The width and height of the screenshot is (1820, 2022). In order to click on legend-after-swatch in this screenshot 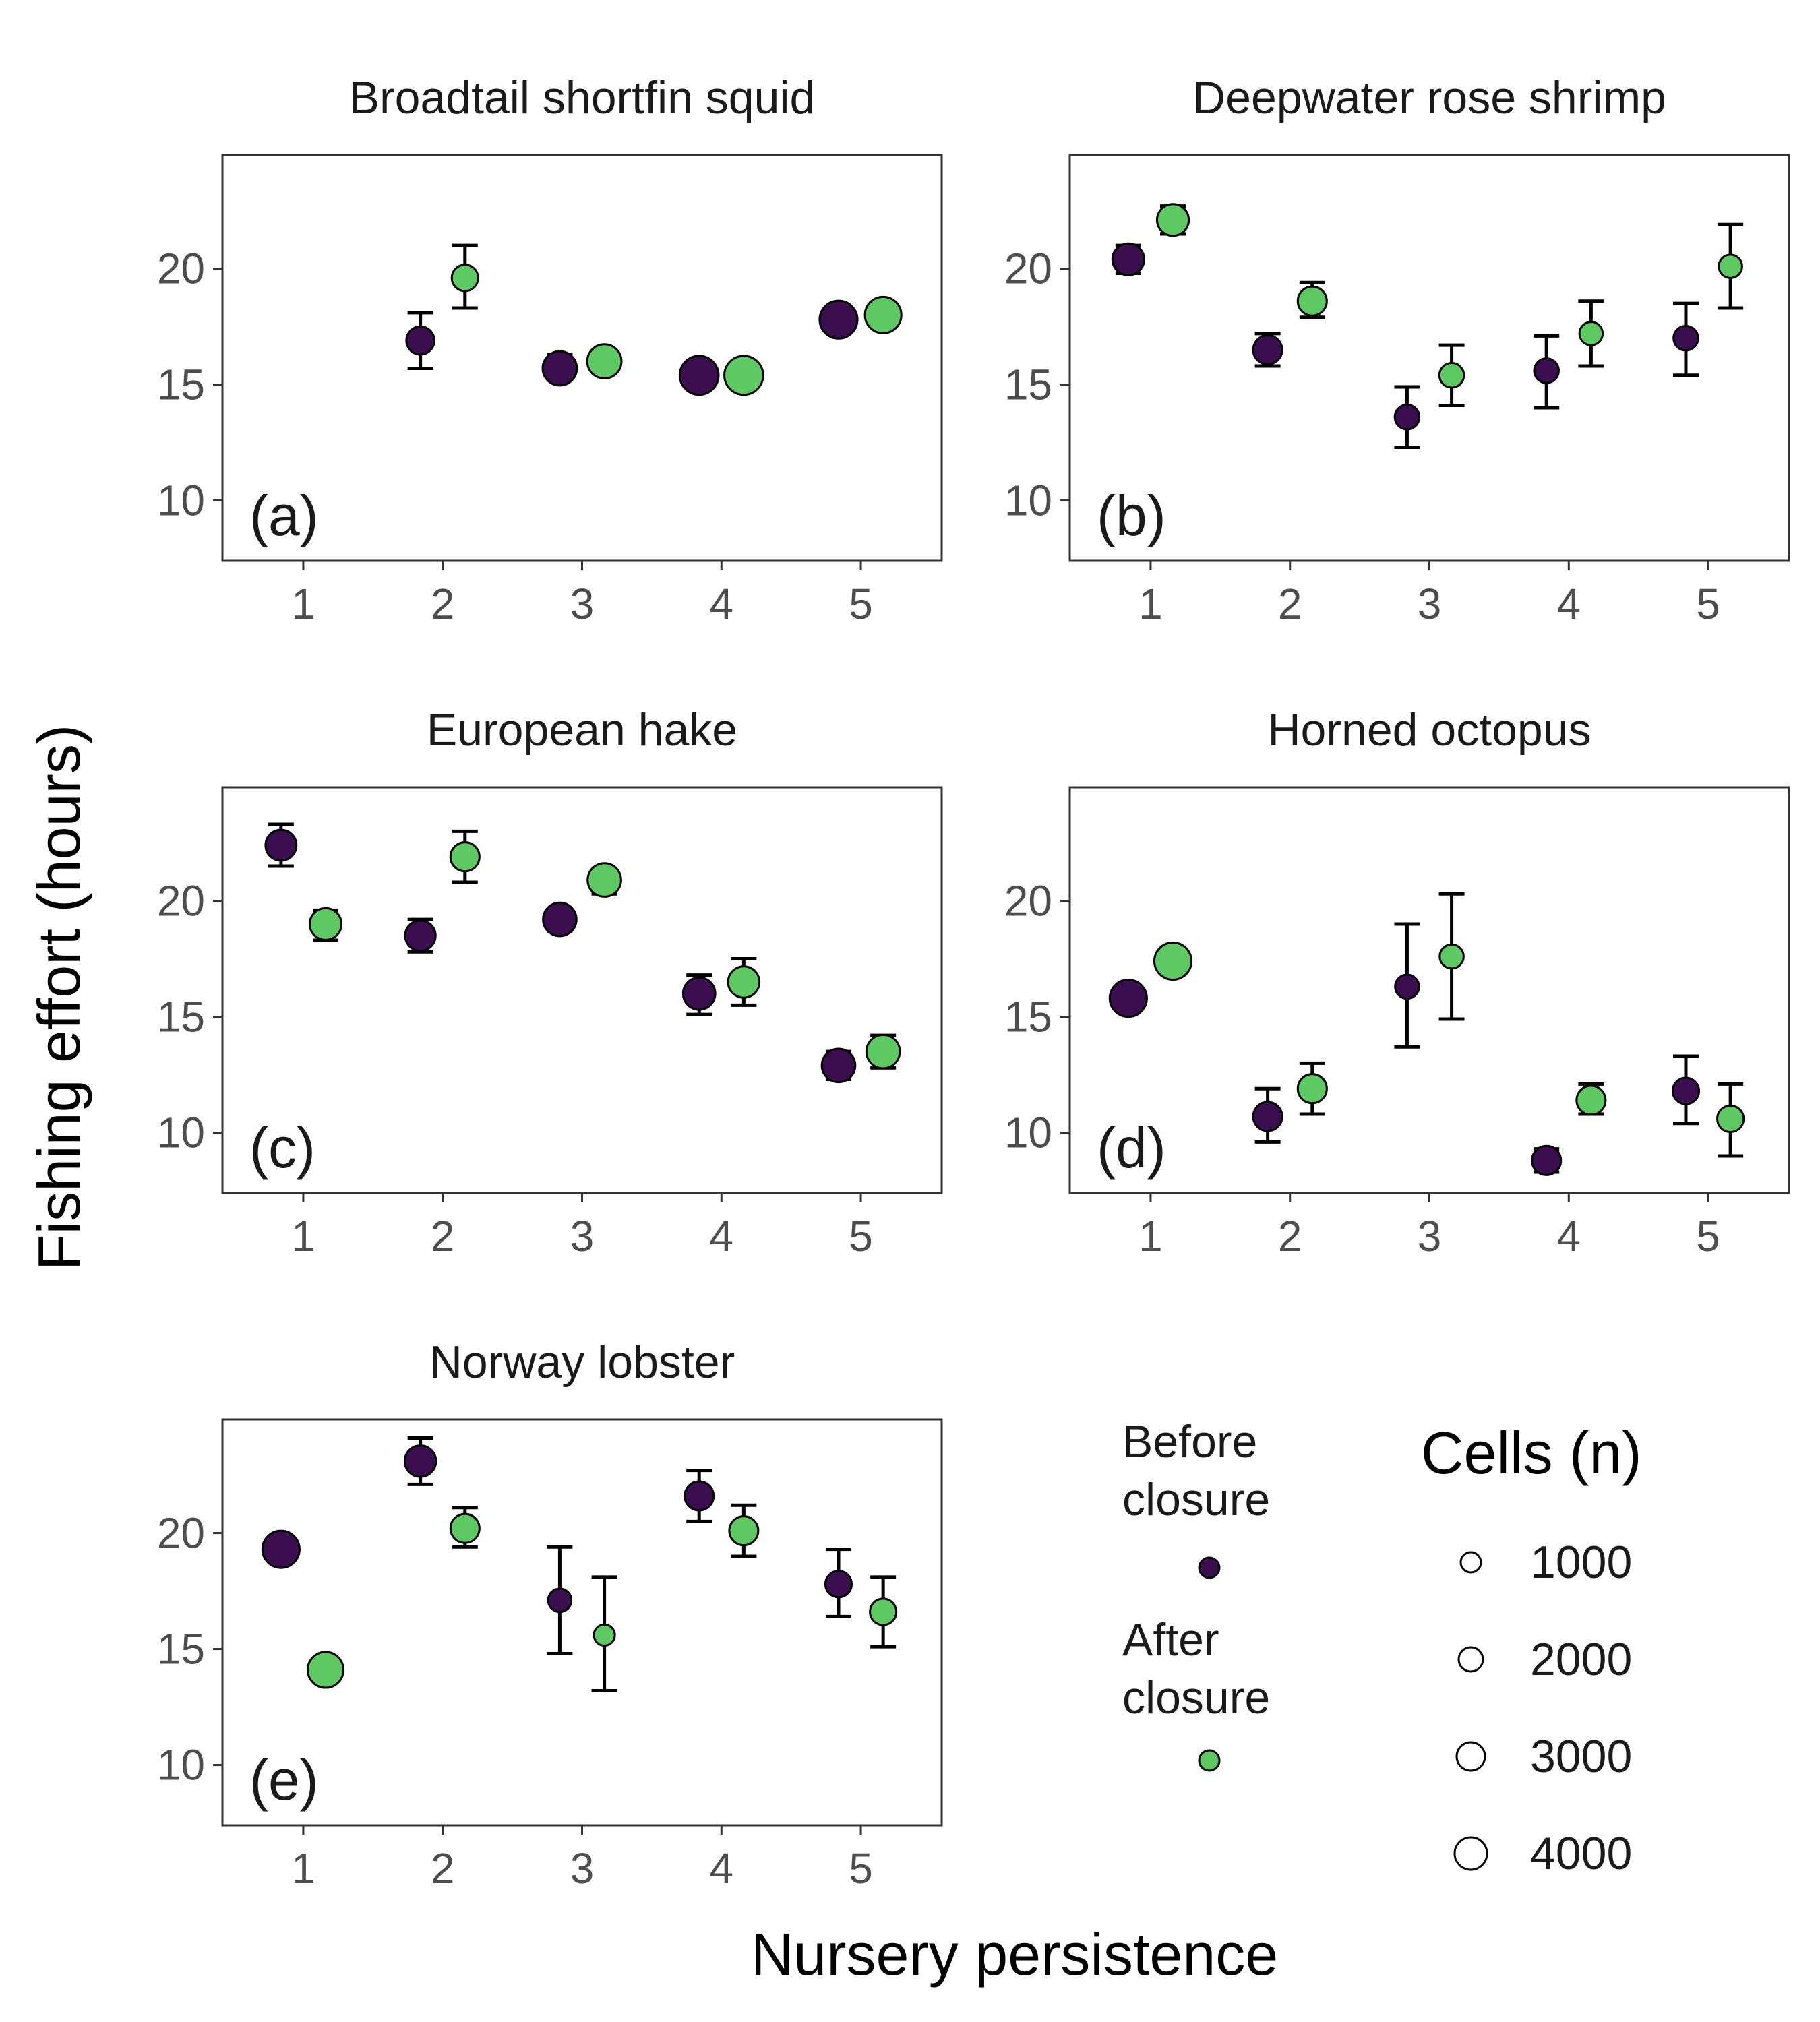, I will do `click(1209, 1760)`.